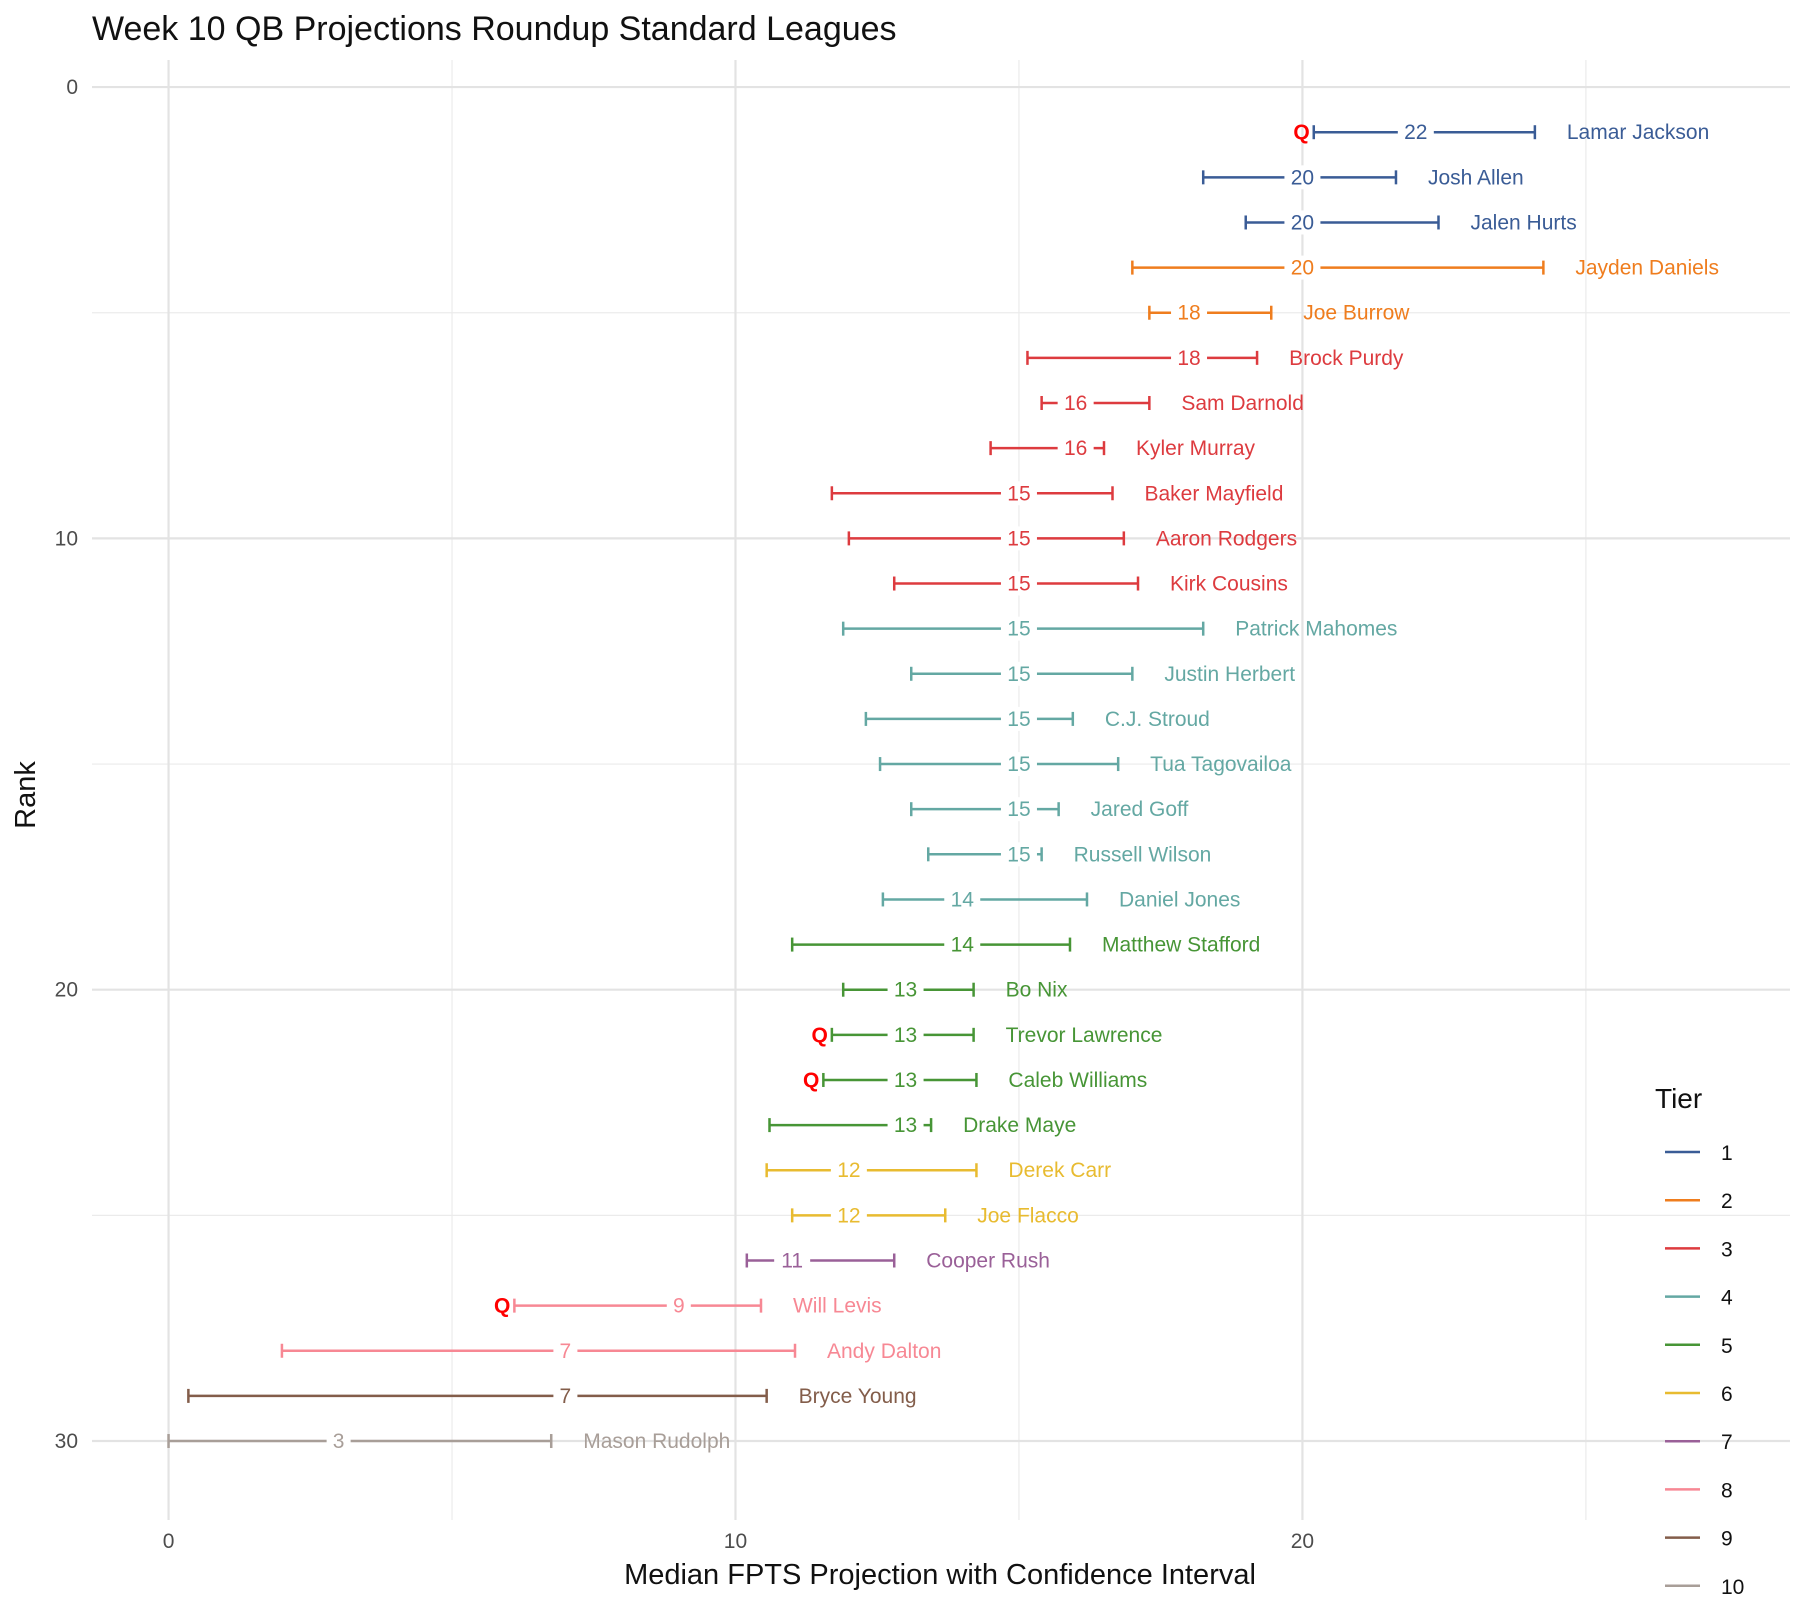 Image resolution: width=1800 pixels, height=1600 pixels. I want to click on errorbar-kirk-cousins: 15 Kirk Cousins, so click(1090, 583).